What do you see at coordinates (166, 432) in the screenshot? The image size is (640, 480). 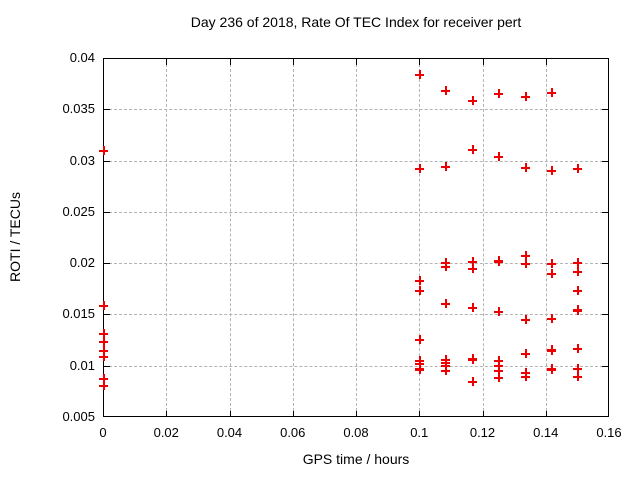 I see `x-tick-label: 0.02` at bounding box center [166, 432].